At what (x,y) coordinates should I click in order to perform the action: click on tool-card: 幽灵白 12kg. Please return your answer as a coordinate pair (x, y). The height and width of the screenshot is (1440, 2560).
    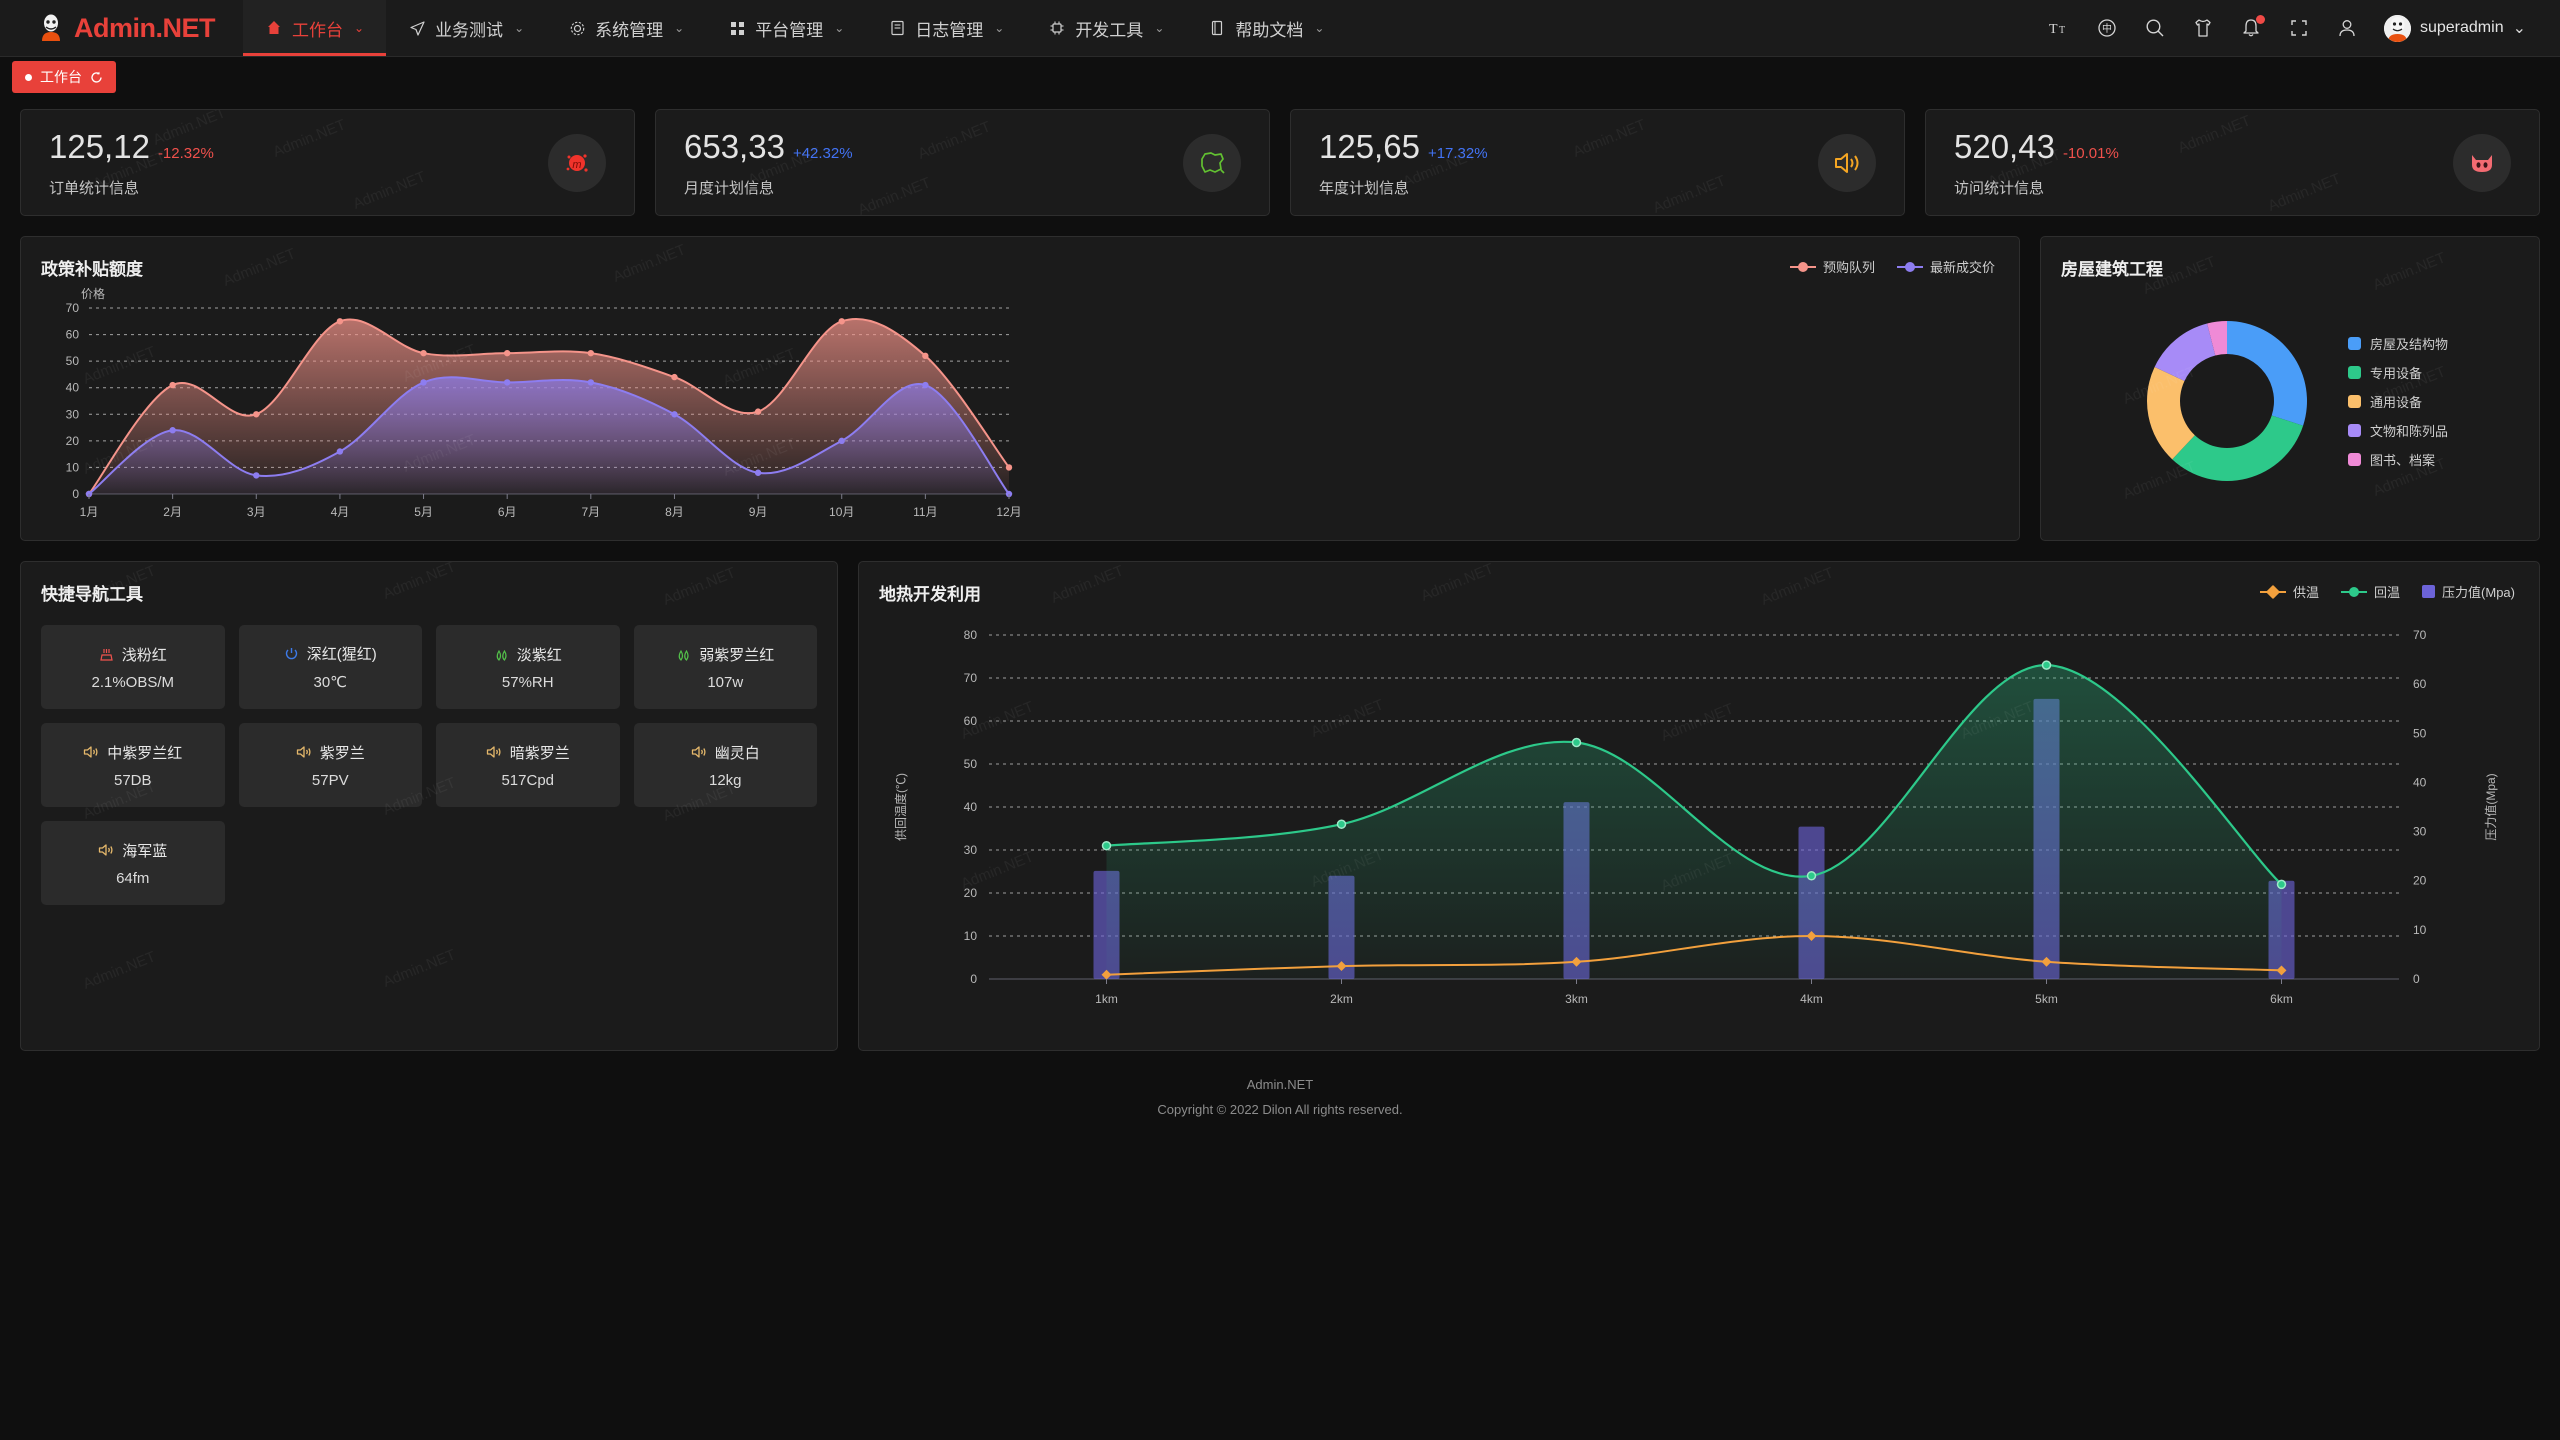
    Looking at the image, I should click on (725, 765).